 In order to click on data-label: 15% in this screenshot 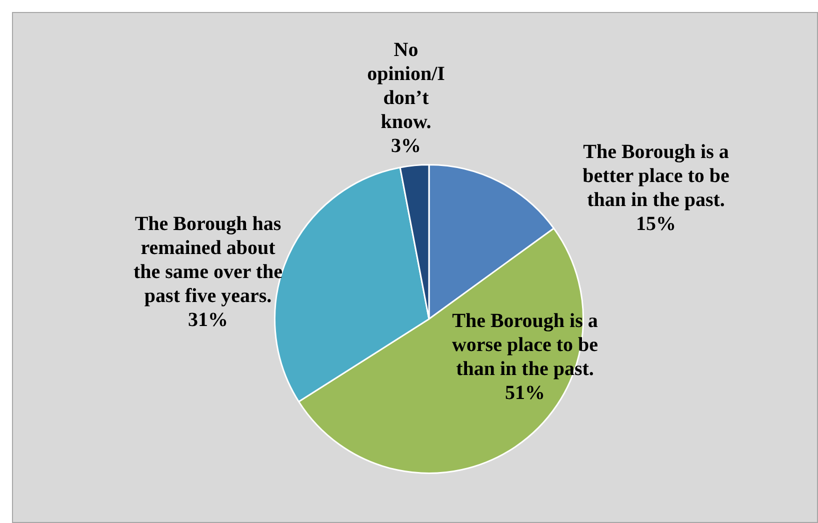, I will do `click(656, 224)`.